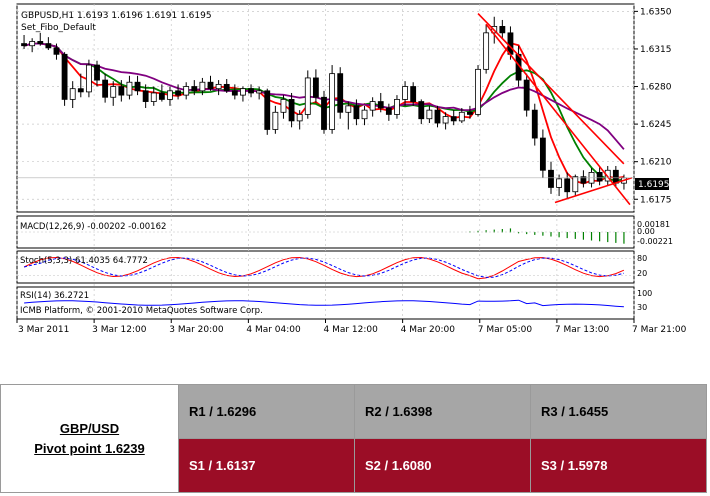 The width and height of the screenshot is (710, 496). Describe the element at coordinates (89, 438) in the screenshot. I see `pair-cell: GBP/USD Pivot point 1.6239` at that location.